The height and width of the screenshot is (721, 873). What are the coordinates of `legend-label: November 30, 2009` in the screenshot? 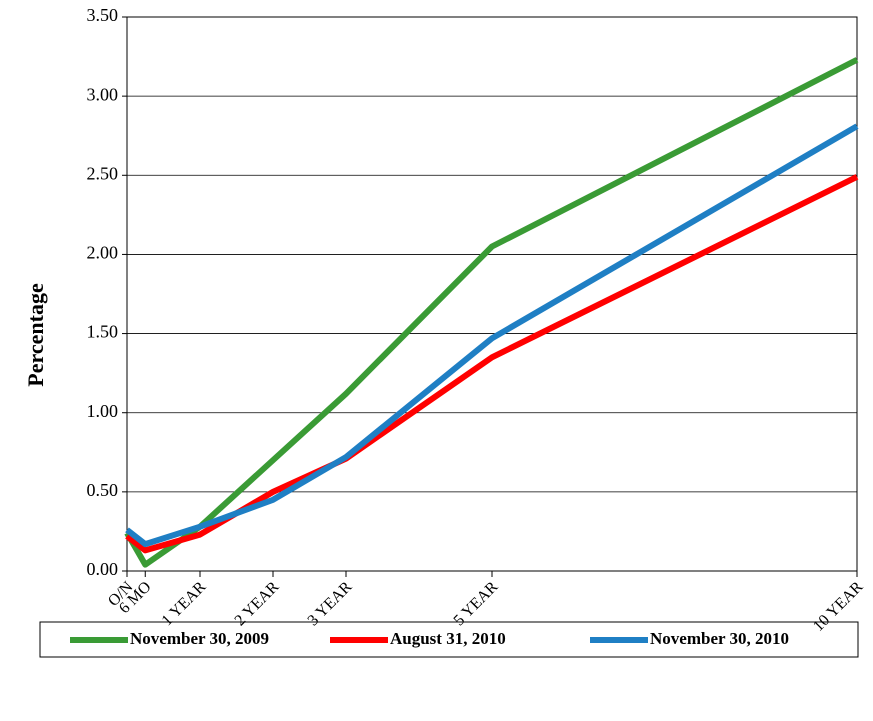 It's located at (199, 638).